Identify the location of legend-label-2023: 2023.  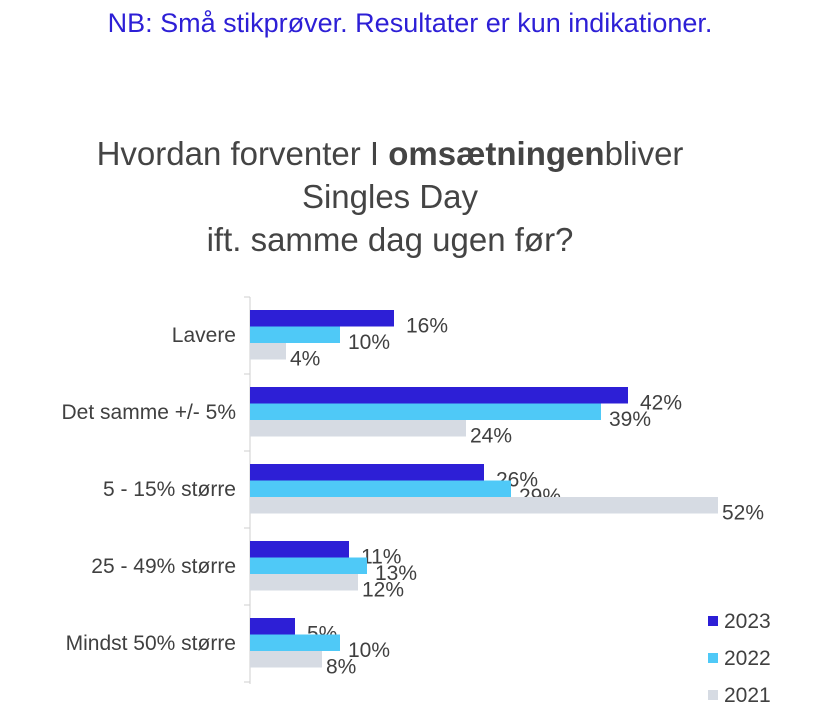
(747, 621).